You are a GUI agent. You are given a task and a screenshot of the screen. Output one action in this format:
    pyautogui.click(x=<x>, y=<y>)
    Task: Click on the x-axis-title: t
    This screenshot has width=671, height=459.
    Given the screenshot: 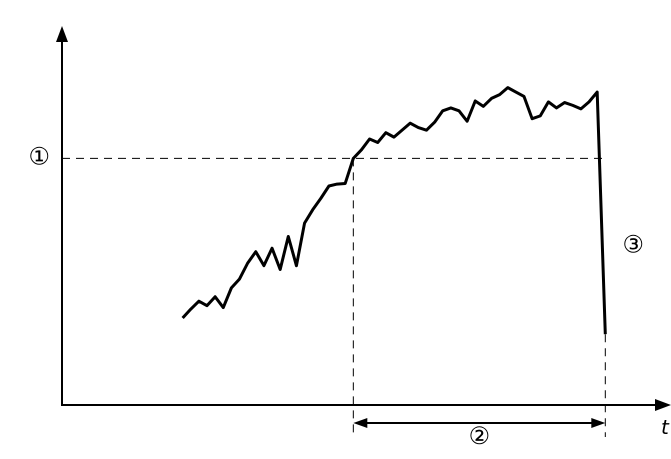 What is the action you would take?
    pyautogui.click(x=665, y=427)
    